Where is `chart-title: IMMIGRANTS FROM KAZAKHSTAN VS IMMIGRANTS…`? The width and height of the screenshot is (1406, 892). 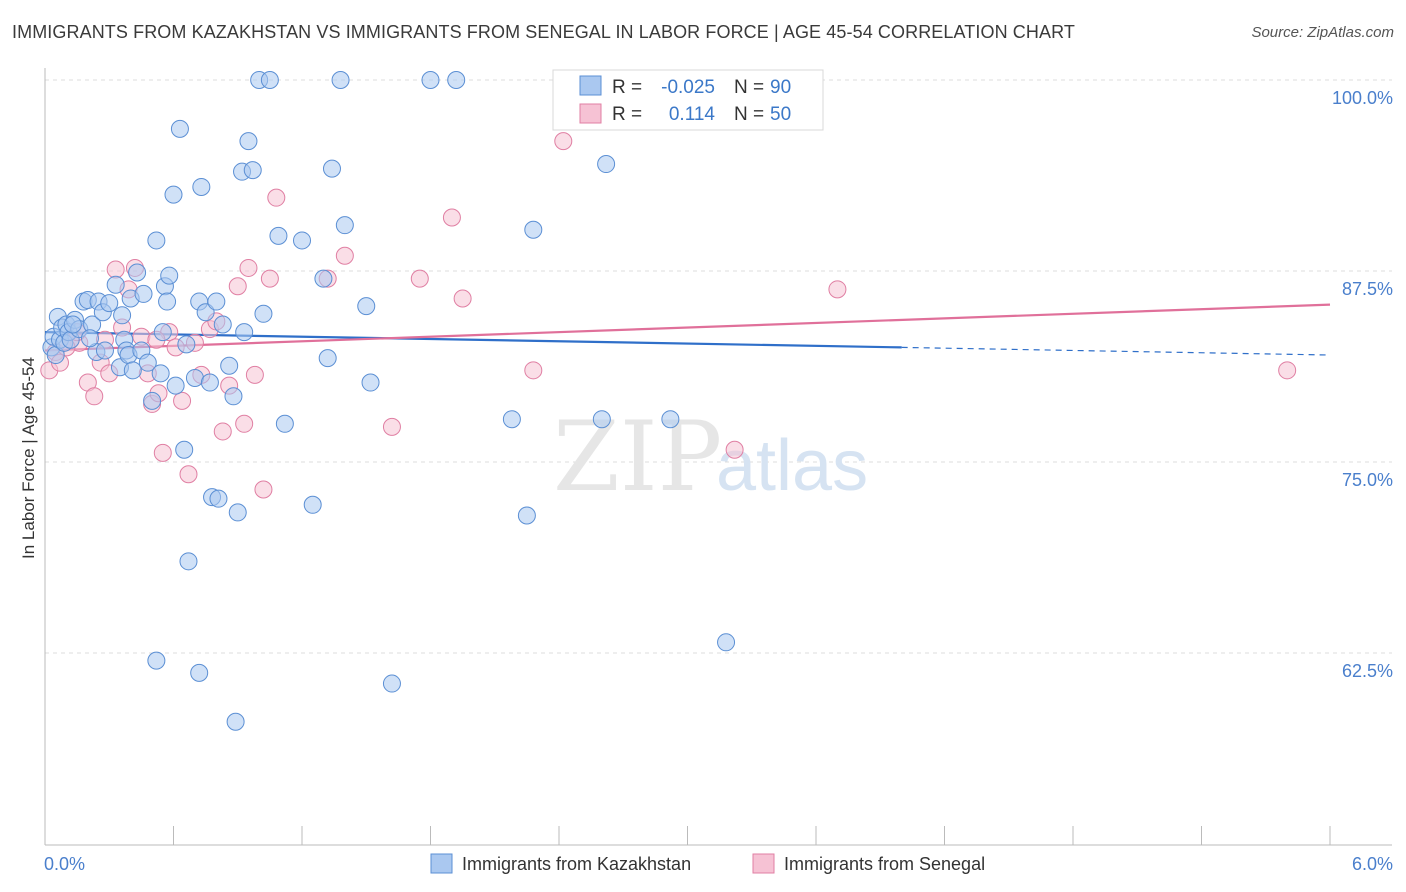 chart-title: IMMIGRANTS FROM KAZAKHSTAN VS IMMIGRANTS… is located at coordinates (543, 32).